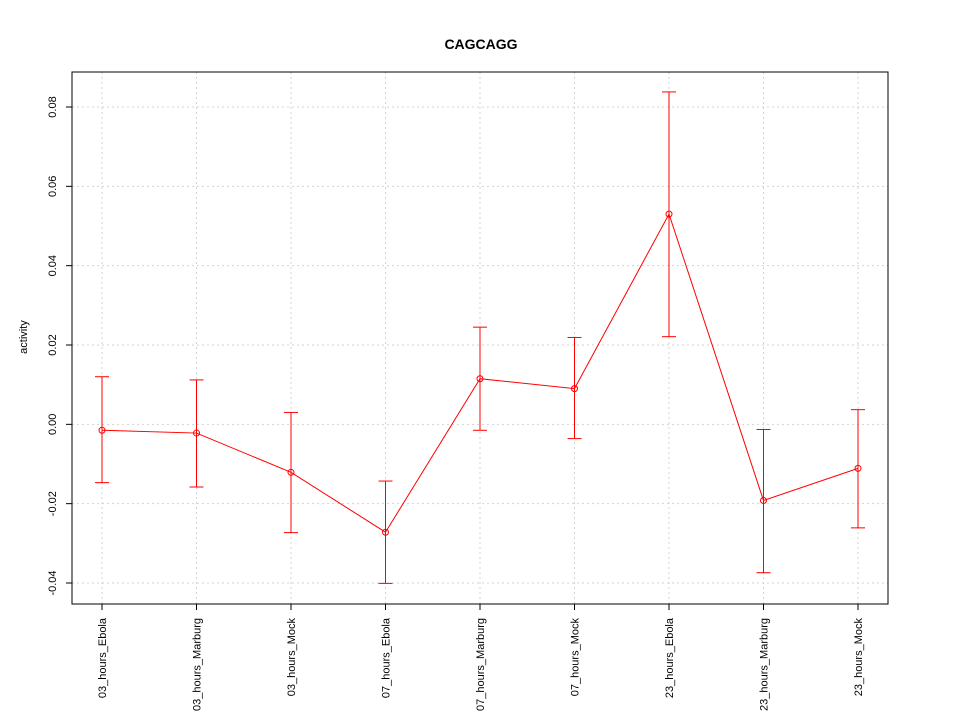  Describe the element at coordinates (53, 186) in the screenshot. I see `y-tick-label: 0.06` at that location.